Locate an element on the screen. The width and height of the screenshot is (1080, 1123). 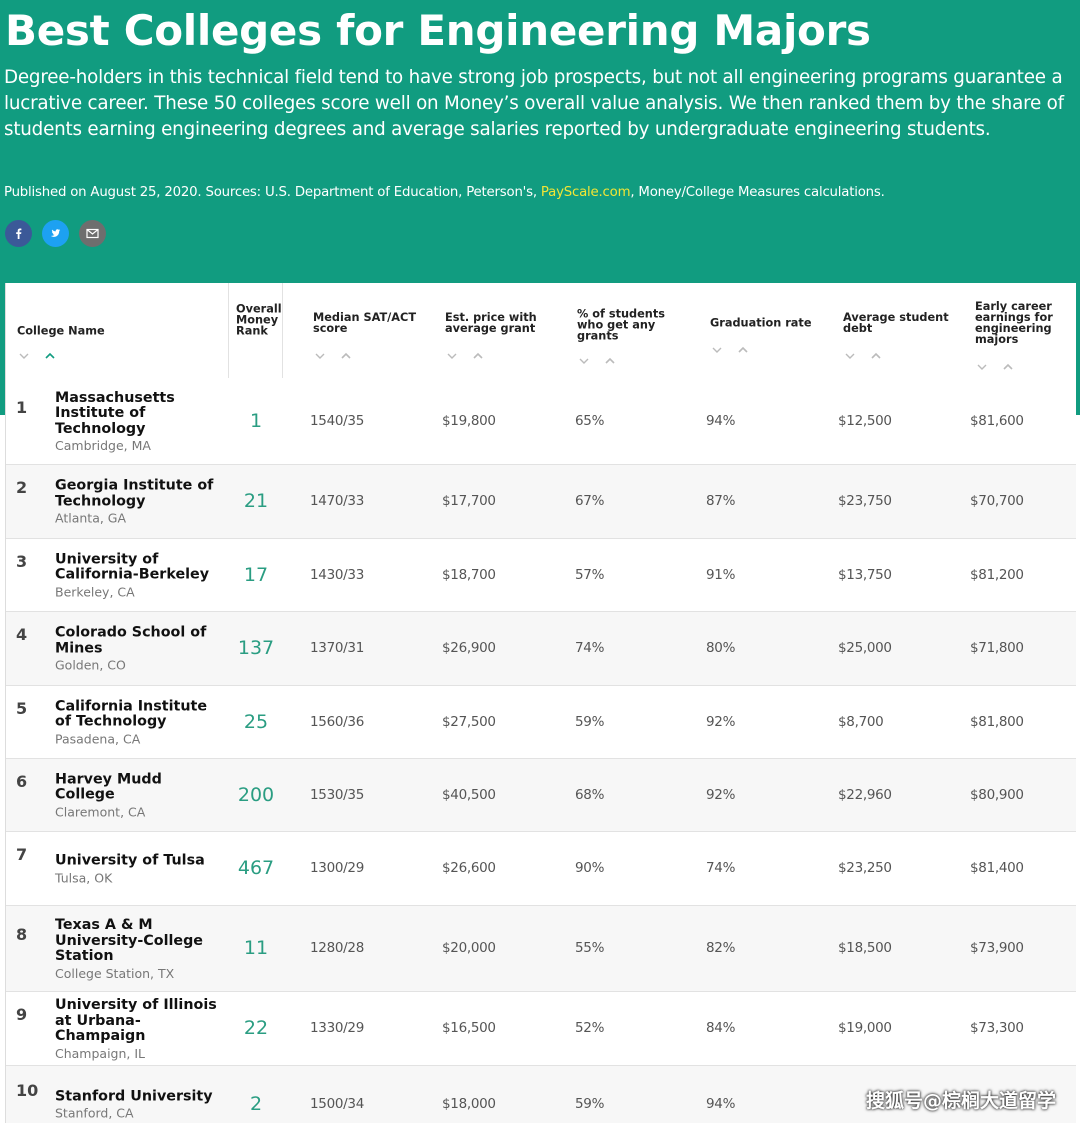
money-rank: 200 is located at coordinates (256, 794).